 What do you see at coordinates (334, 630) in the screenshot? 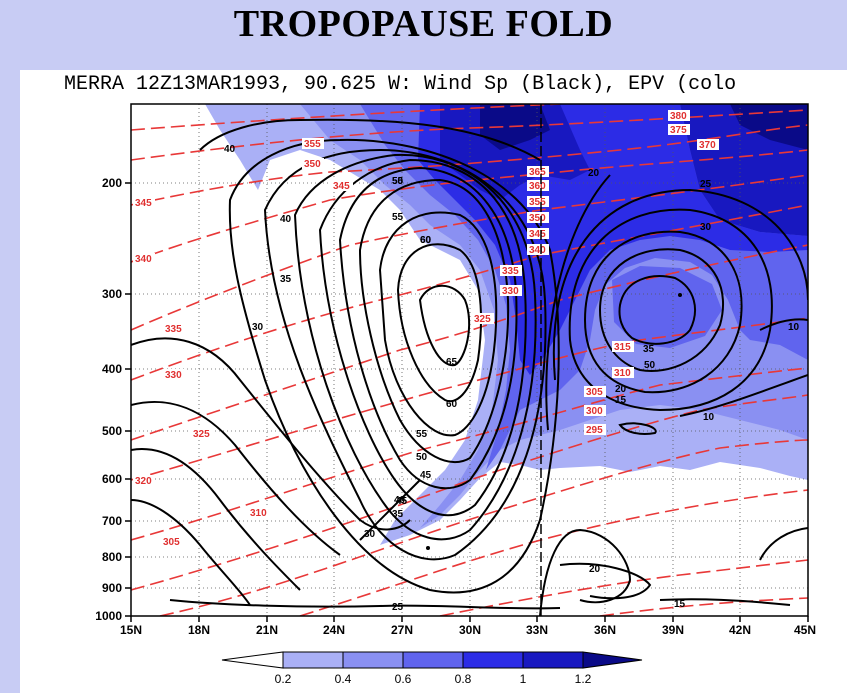
I see `x-tick-label: 24N` at bounding box center [334, 630].